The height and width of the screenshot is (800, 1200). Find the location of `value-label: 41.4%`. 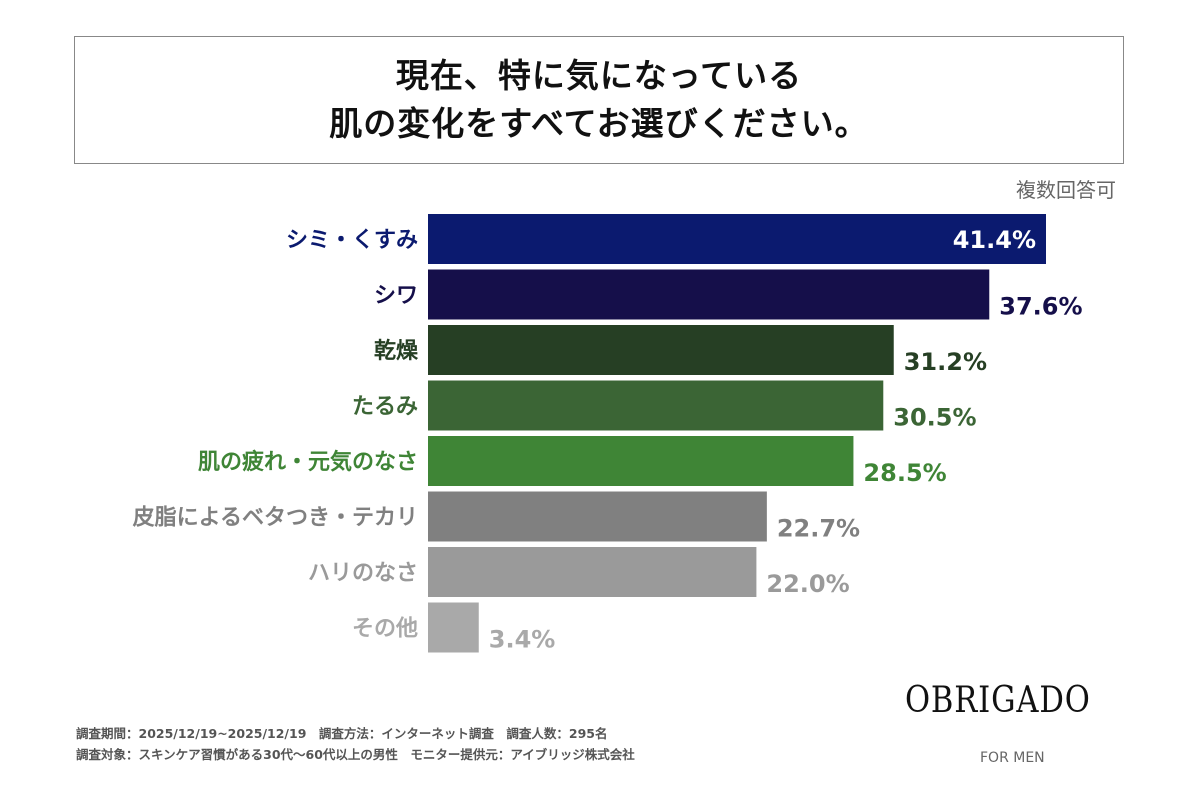

value-label: 41.4% is located at coordinates (994, 240).